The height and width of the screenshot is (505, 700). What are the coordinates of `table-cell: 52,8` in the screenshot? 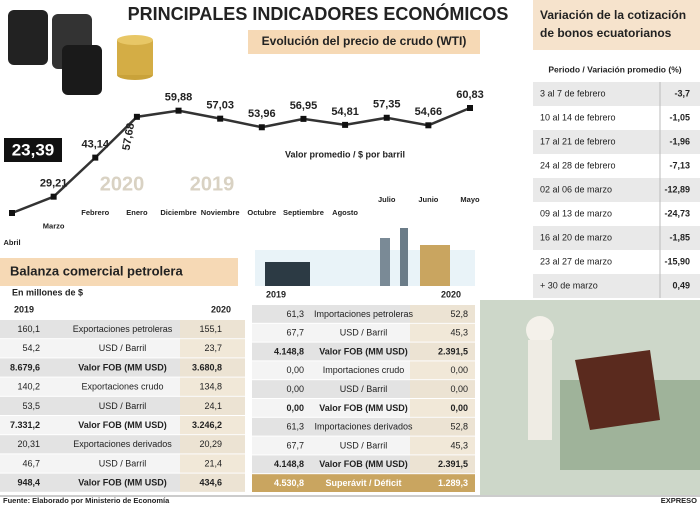 It's located at (459, 314).